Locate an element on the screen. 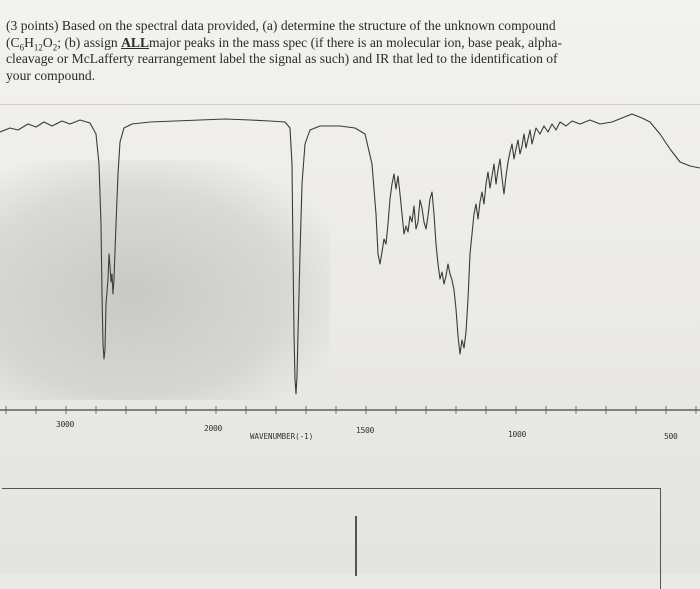 The width and height of the screenshot is (700, 589). formula-c-sub: 6 is located at coordinates (22, 47).